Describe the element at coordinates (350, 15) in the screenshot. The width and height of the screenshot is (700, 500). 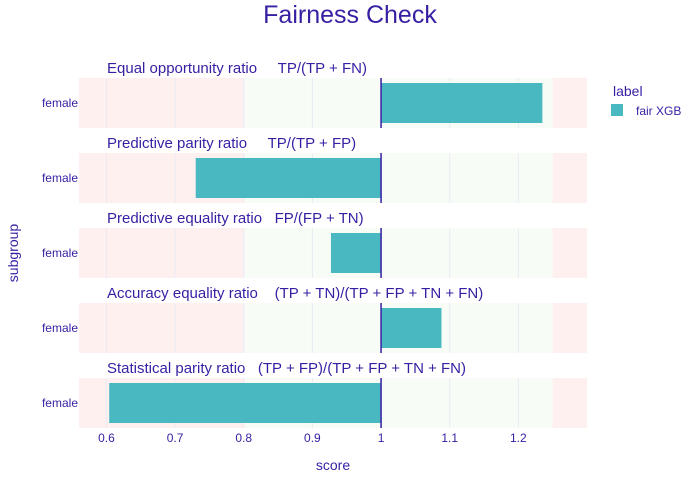
I see `chart-title: Fairness Check` at that location.